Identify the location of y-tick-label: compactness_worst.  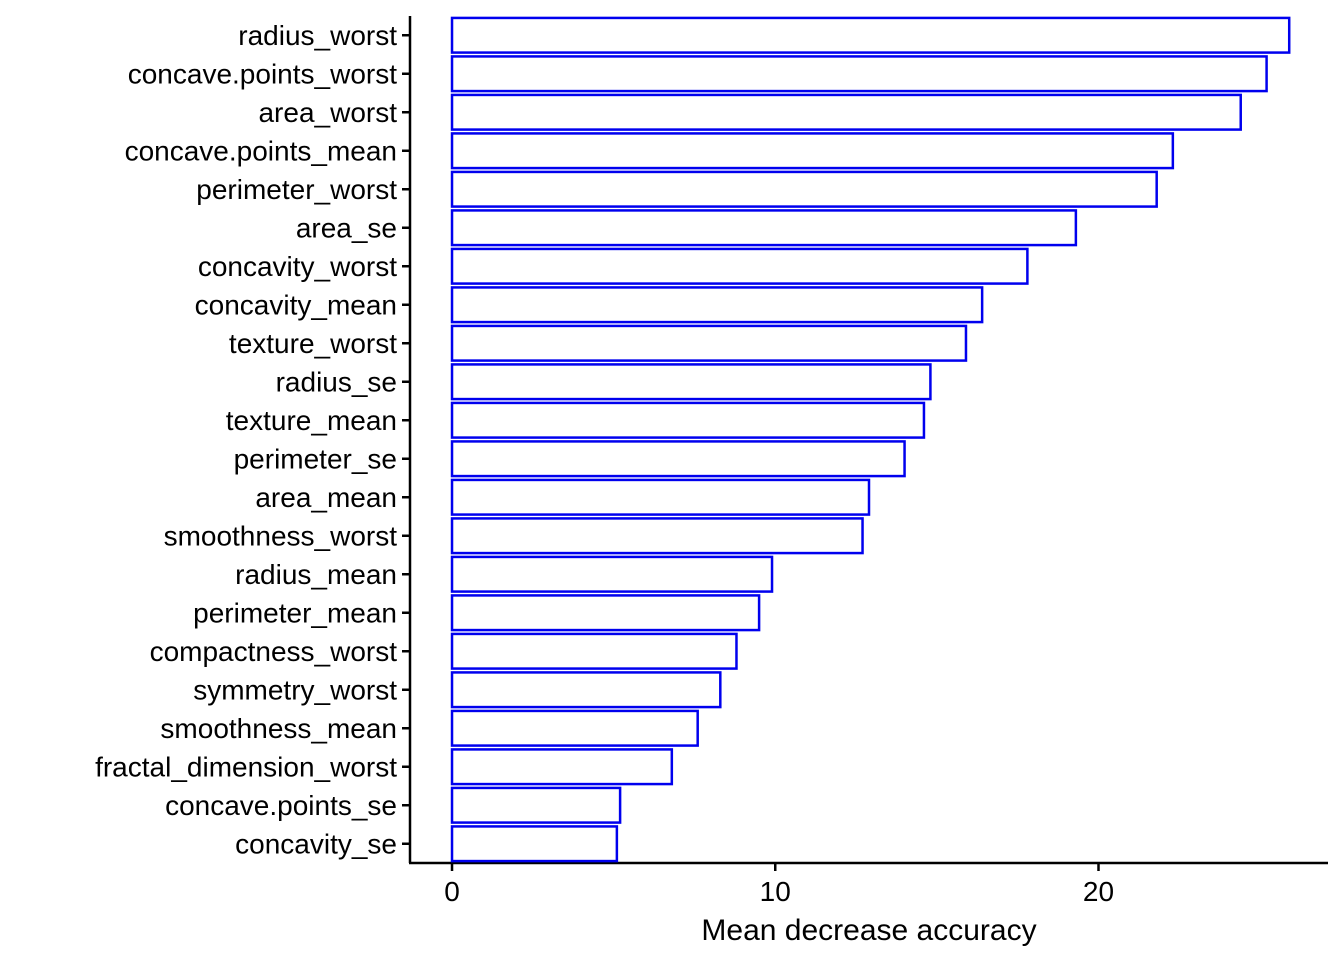
(274, 651).